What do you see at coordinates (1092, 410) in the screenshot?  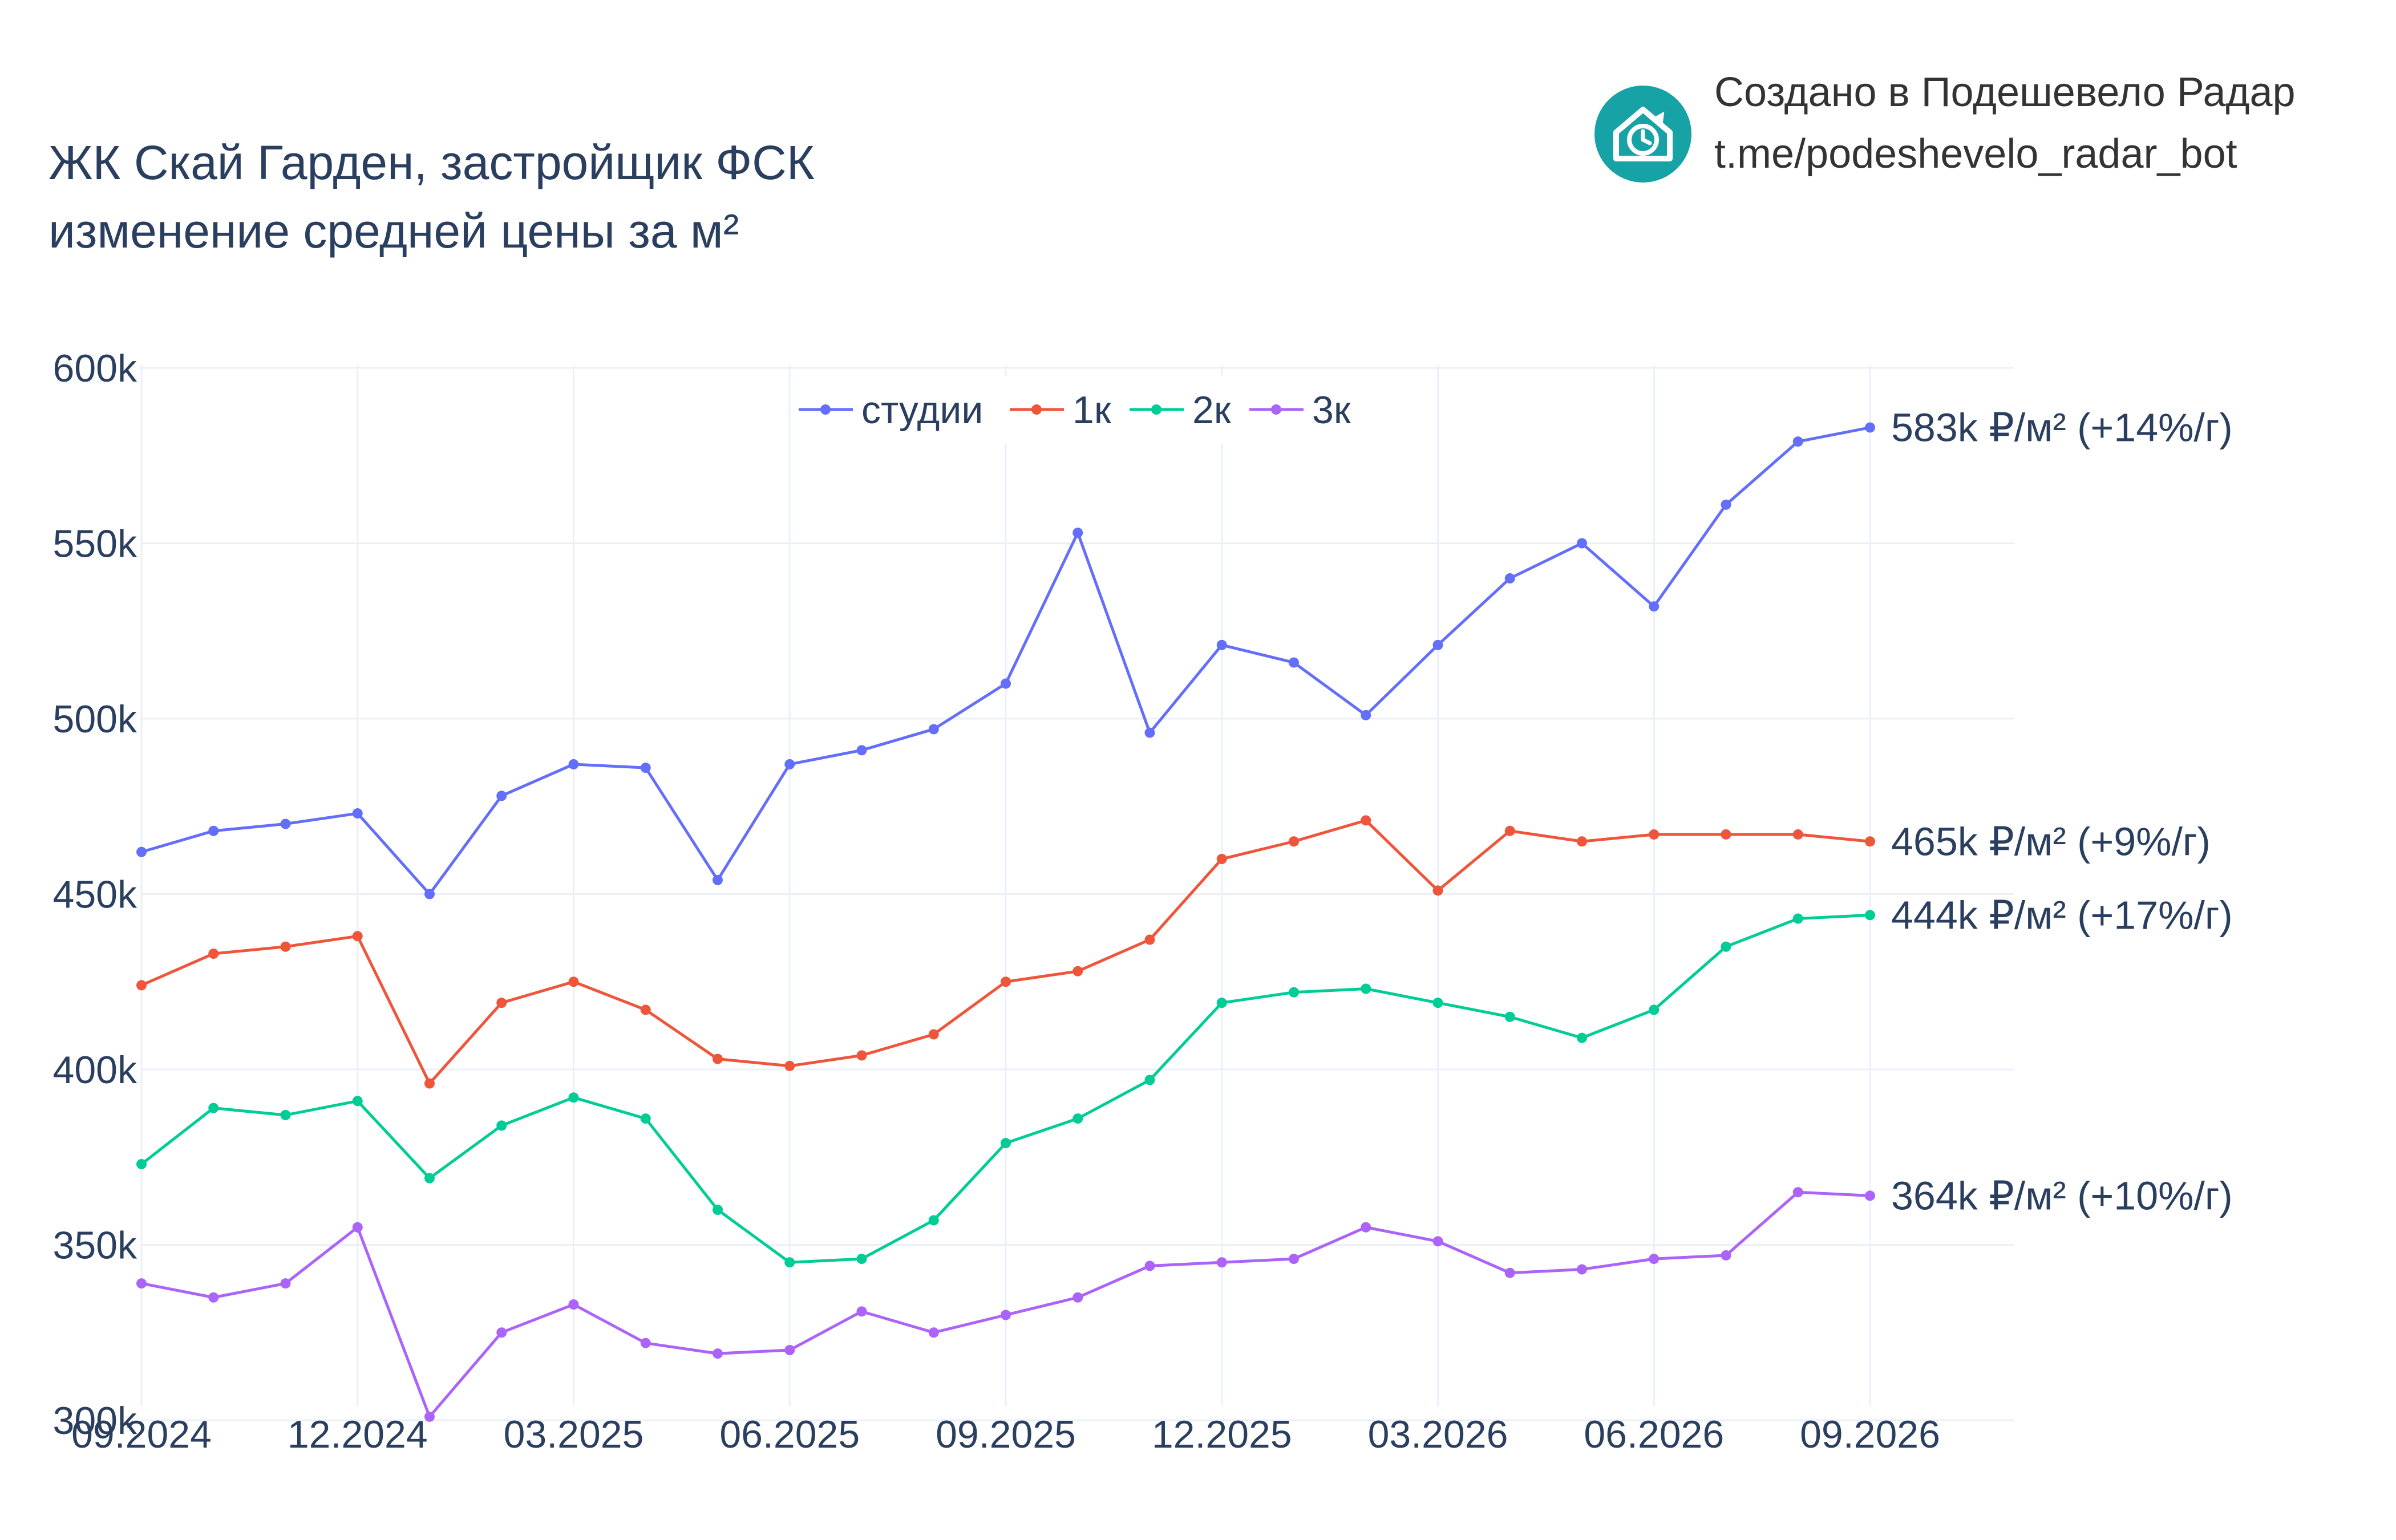 I see `legend-label: 1к` at bounding box center [1092, 410].